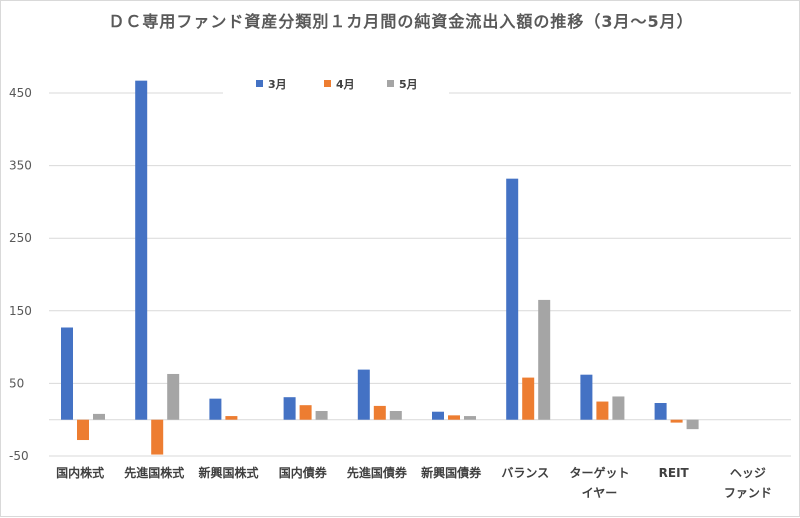 Image resolution: width=800 pixels, height=518 pixels. Describe the element at coordinates (454, 417) in the screenshot. I see `bar-4月-5` at that location.